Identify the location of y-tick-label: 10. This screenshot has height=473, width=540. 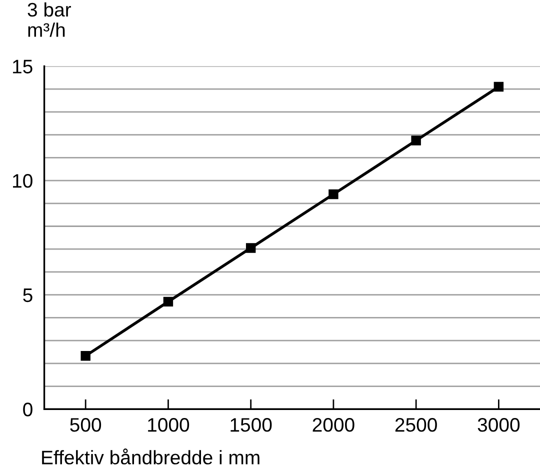
(22, 181).